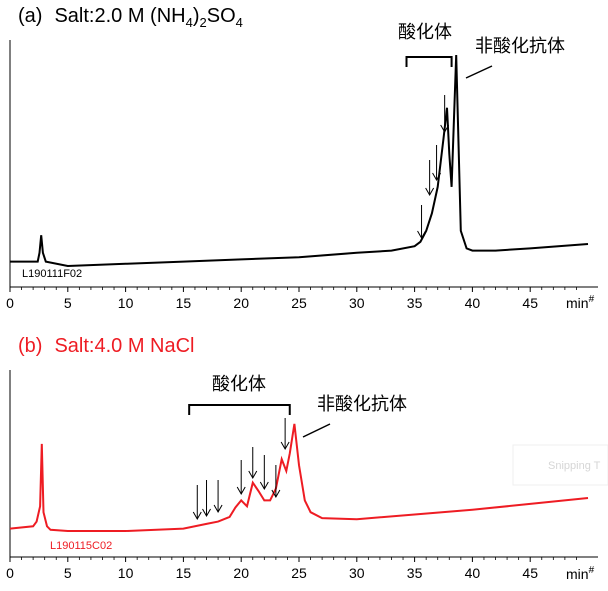 The height and width of the screenshot is (591, 608). What do you see at coordinates (357, 303) in the screenshot?
I see `panel-a-x-tick-label: 30` at bounding box center [357, 303].